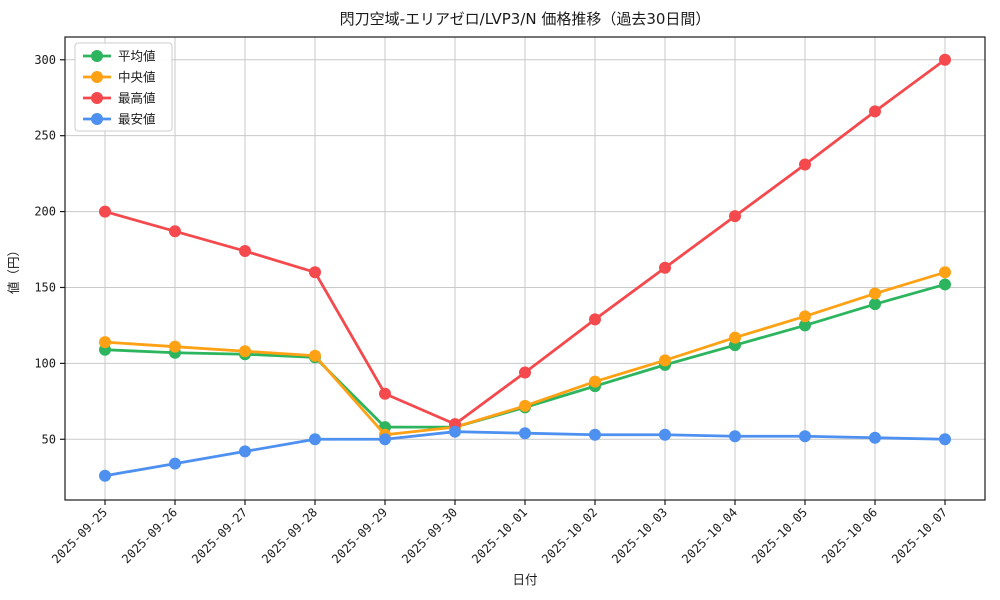  What do you see at coordinates (525, 19) in the screenshot?
I see `chart-title: 閃刀空域-エリアゼロ/LVP3/N 価格推移（過去30日間）` at bounding box center [525, 19].